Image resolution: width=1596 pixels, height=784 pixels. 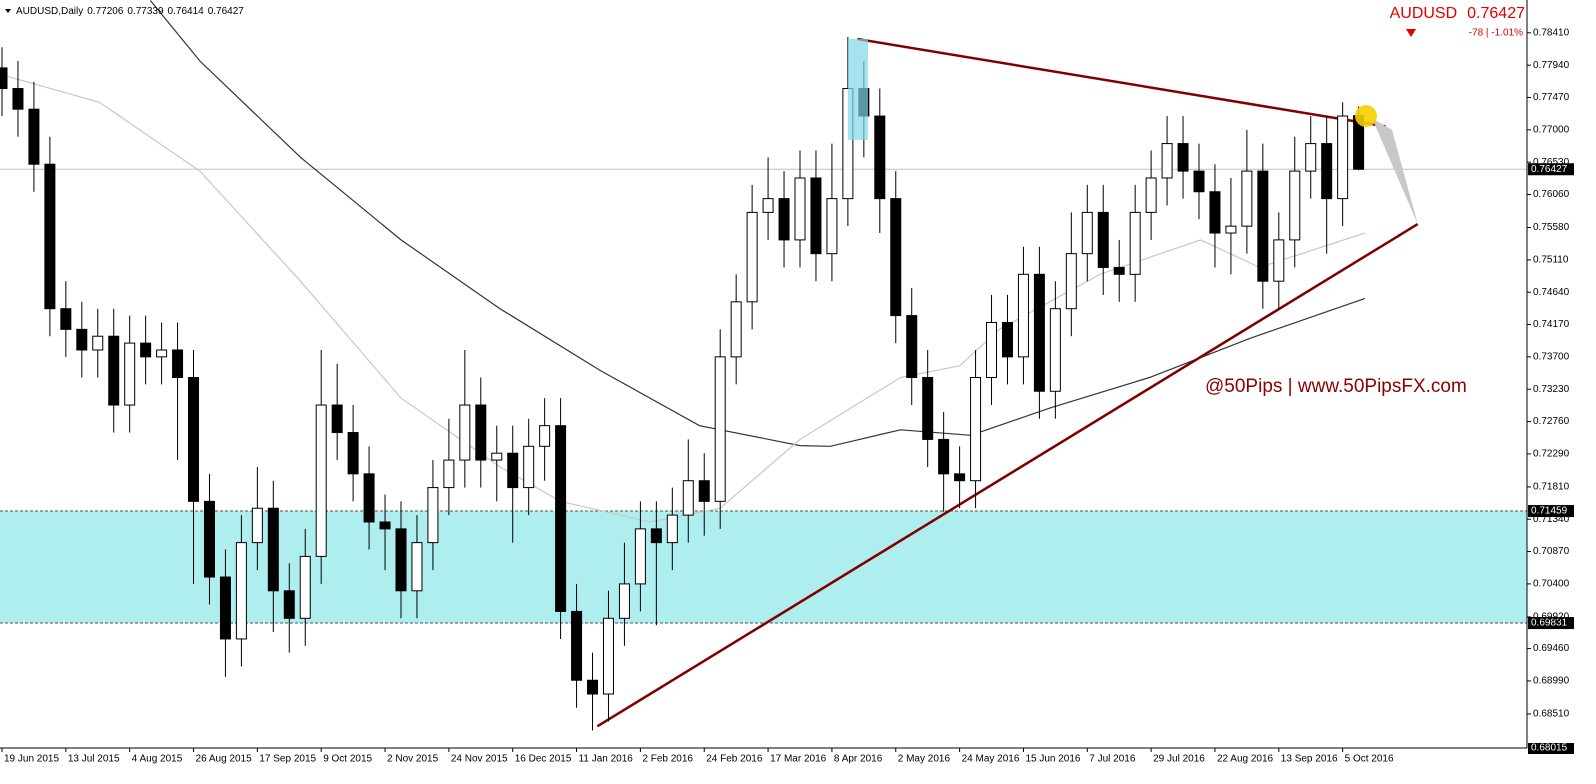 I want to click on quote-change: -78 | -1.01%, so click(x=1496, y=33).